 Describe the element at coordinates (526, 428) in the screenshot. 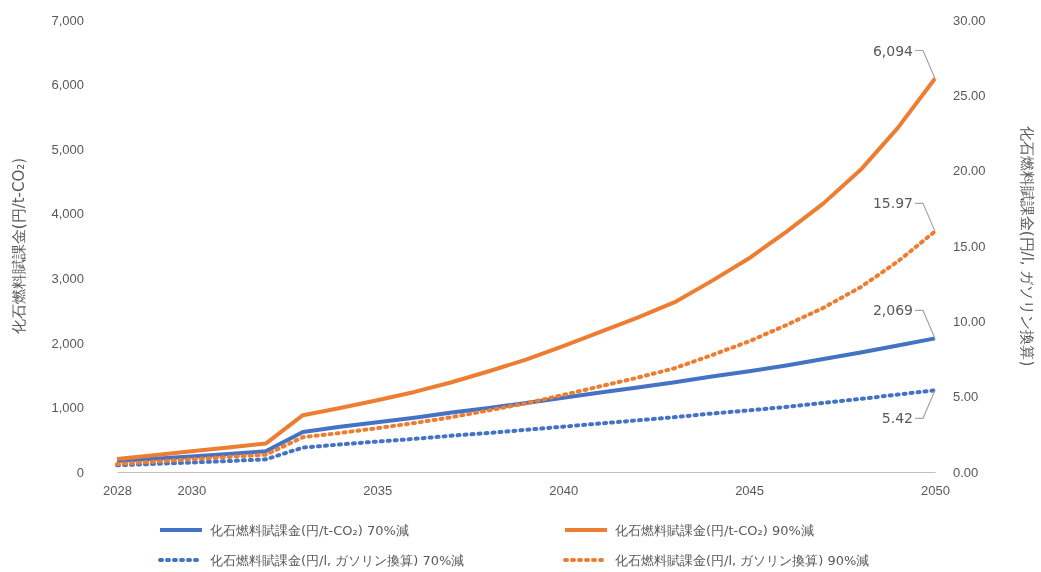

I see `line-series` at that location.